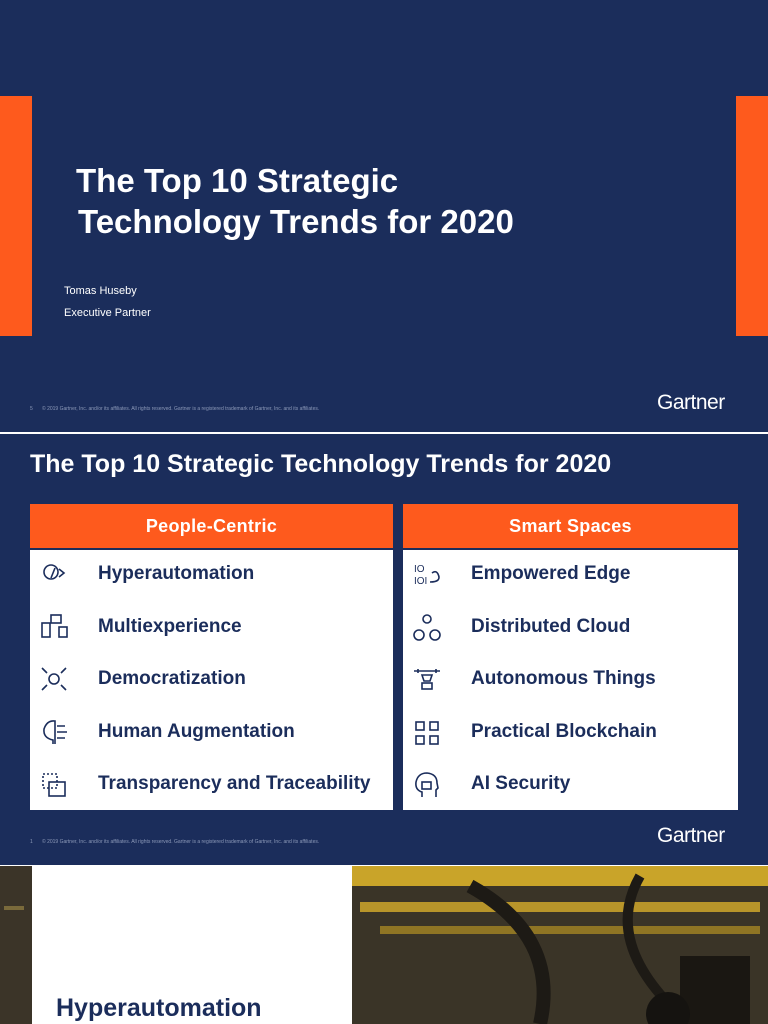 The height and width of the screenshot is (1024, 768). Describe the element at coordinates (31, 409) in the screenshot. I see `page-number: 5` at that location.